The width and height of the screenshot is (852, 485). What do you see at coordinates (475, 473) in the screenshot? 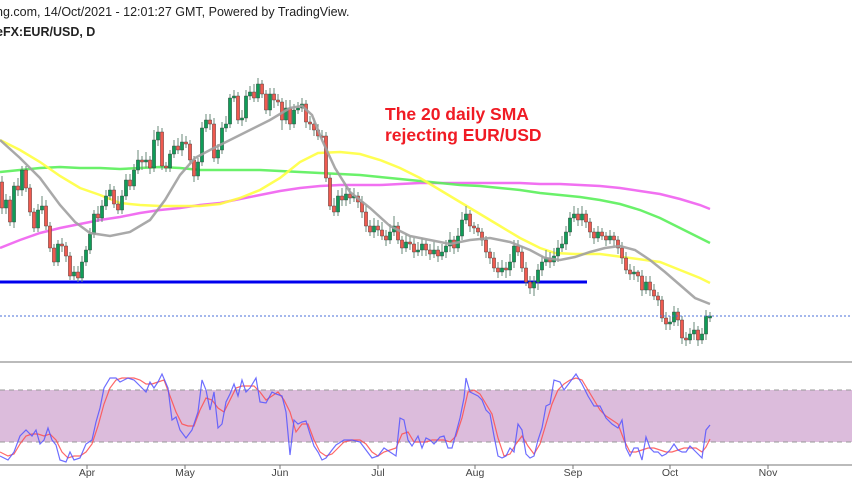
I see `x-axis-label-aug: Aug` at bounding box center [475, 473].